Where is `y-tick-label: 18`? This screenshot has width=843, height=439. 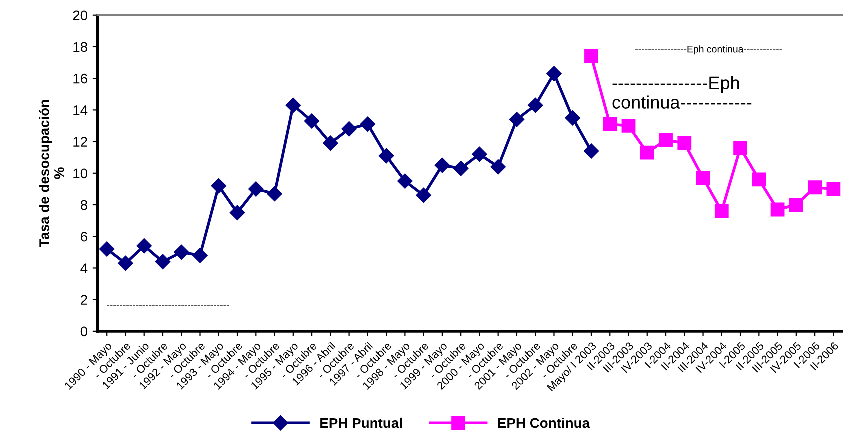 y-tick-label: 18 is located at coordinates (81, 47).